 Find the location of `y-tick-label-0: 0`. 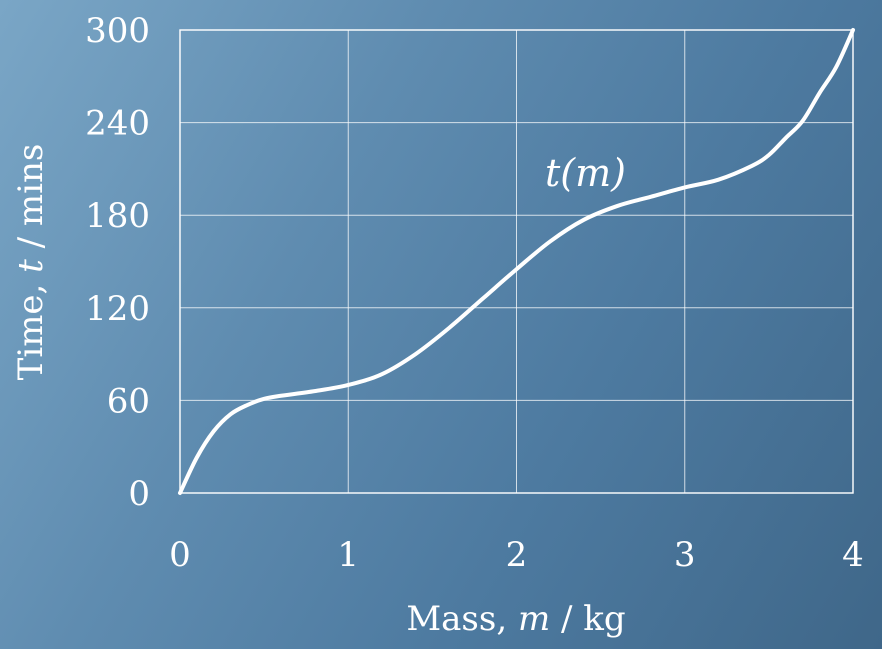

y-tick-label-0: 0 is located at coordinates (139, 494).